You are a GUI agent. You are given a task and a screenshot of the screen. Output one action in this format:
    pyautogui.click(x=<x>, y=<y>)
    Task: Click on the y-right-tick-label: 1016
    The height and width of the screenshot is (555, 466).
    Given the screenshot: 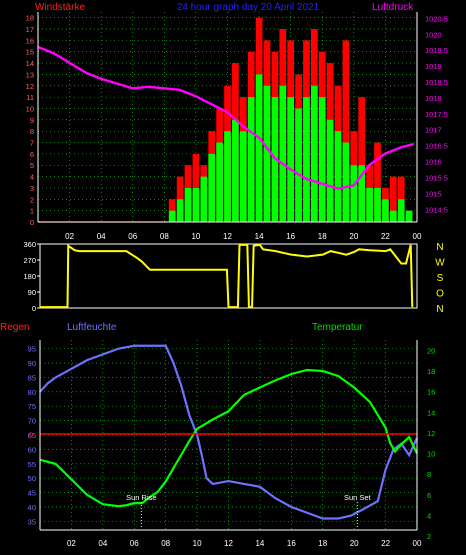 What is the action you would take?
    pyautogui.click(x=433, y=162)
    